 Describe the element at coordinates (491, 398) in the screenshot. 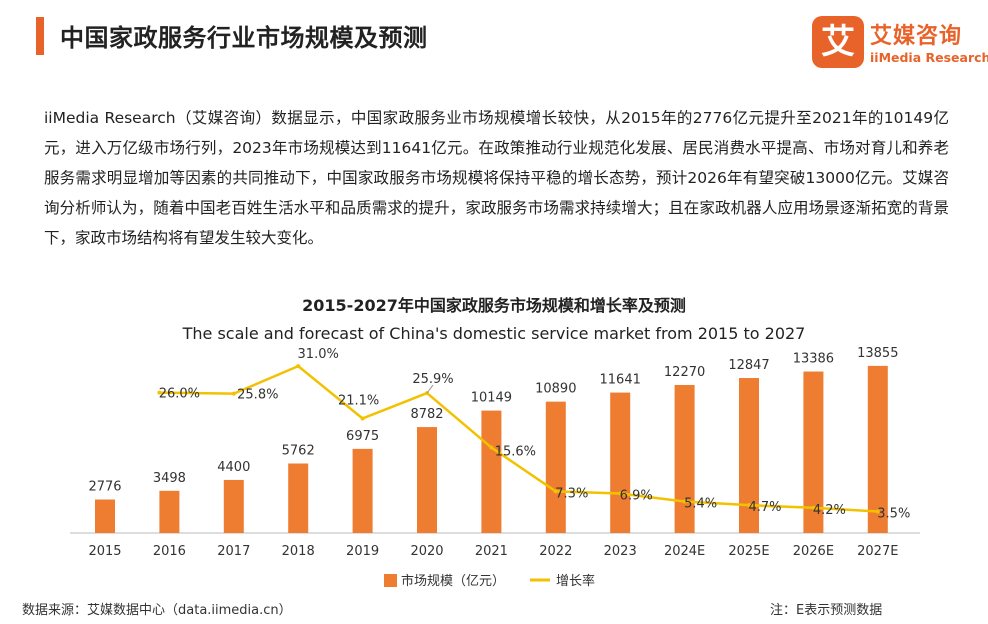

I see `bar-label-2021: 10149` at that location.